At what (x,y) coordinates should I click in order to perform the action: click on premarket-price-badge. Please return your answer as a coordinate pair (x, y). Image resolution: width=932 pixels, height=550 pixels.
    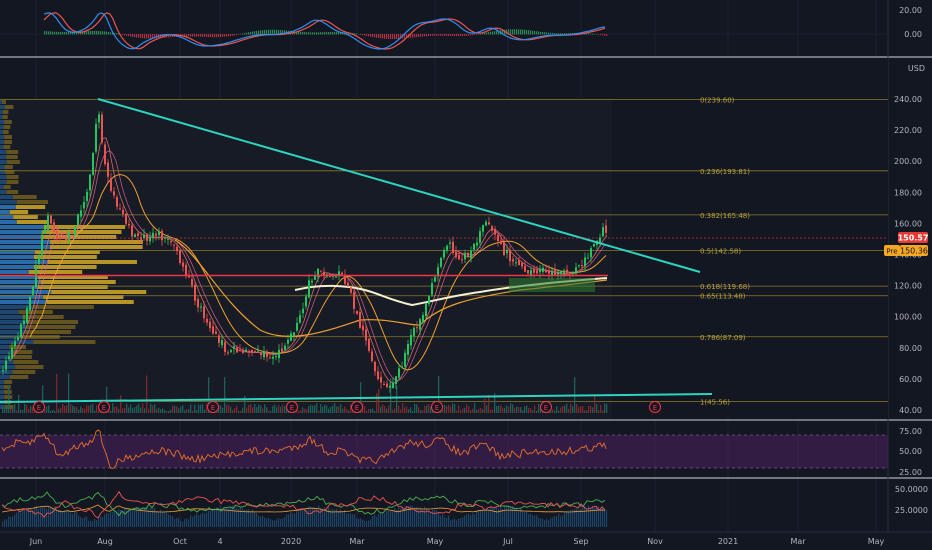
    Looking at the image, I should click on (914, 250).